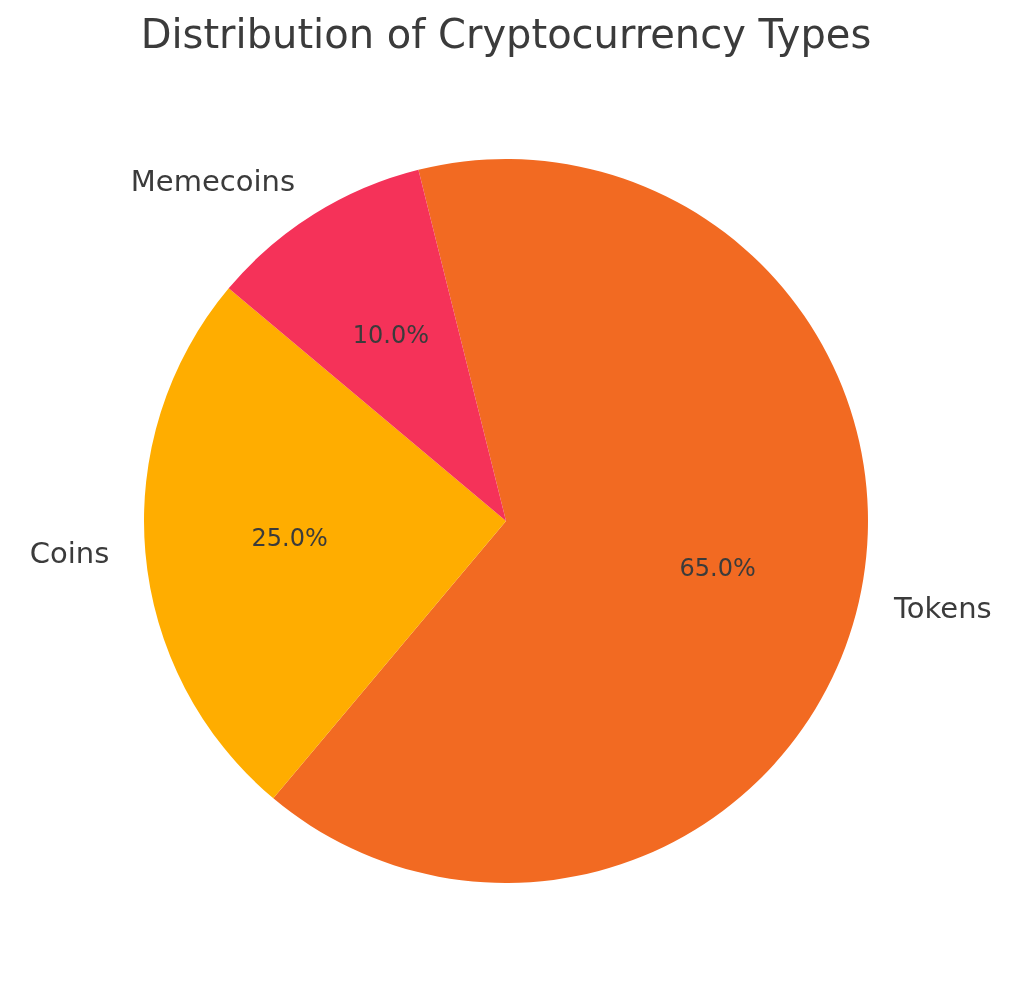 This screenshot has width=1024, height=995. What do you see at coordinates (506, 34) in the screenshot?
I see `chart-title: Distribution of Cryptocurrency Types` at bounding box center [506, 34].